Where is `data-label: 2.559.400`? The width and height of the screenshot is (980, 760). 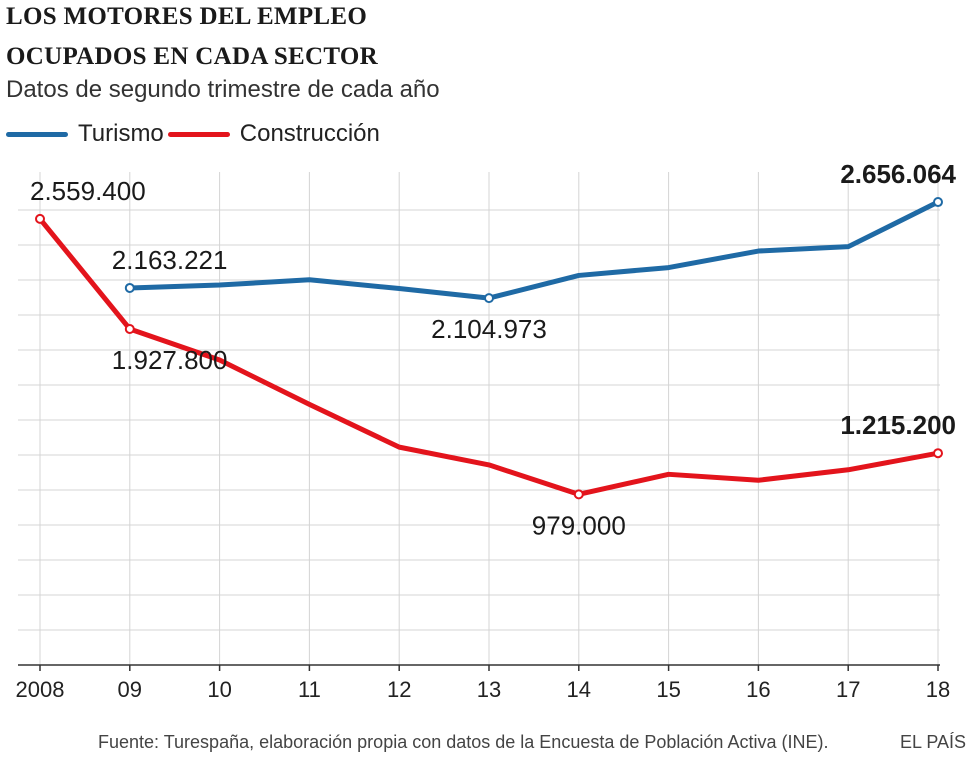 data-label: 2.559.400 is located at coordinates (88, 191).